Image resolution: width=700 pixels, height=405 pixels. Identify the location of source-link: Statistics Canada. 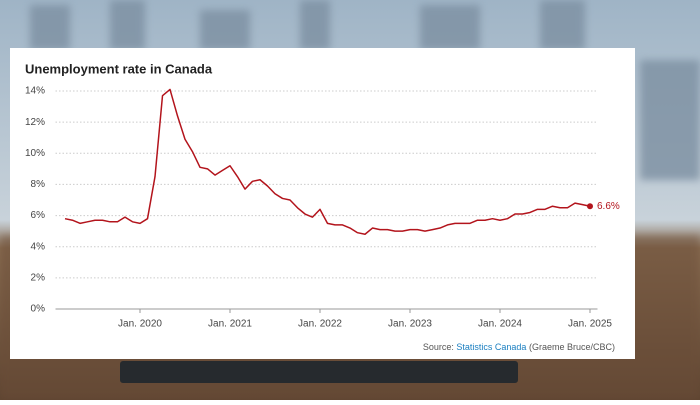
(491, 347).